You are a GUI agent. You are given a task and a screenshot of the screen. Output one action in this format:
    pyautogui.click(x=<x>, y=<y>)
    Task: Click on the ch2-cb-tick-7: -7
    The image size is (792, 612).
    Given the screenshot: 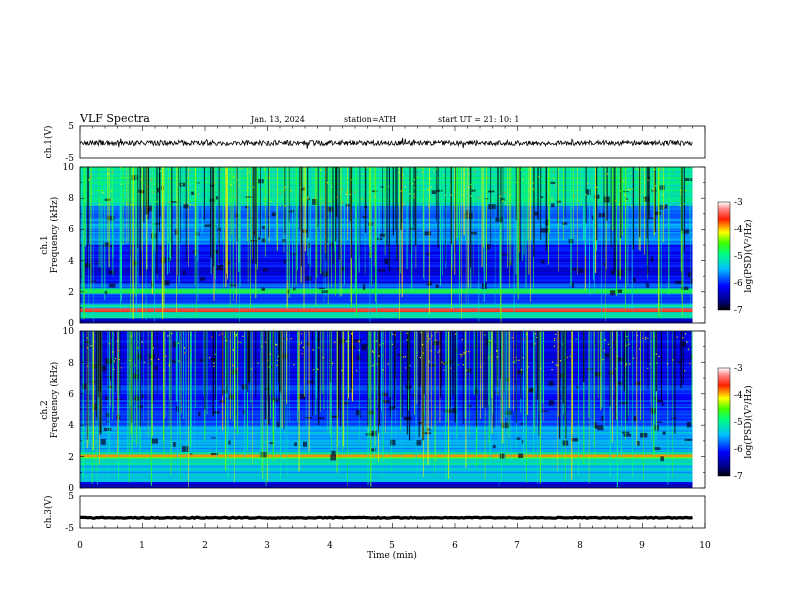 What is the action you would take?
    pyautogui.click(x=738, y=477)
    